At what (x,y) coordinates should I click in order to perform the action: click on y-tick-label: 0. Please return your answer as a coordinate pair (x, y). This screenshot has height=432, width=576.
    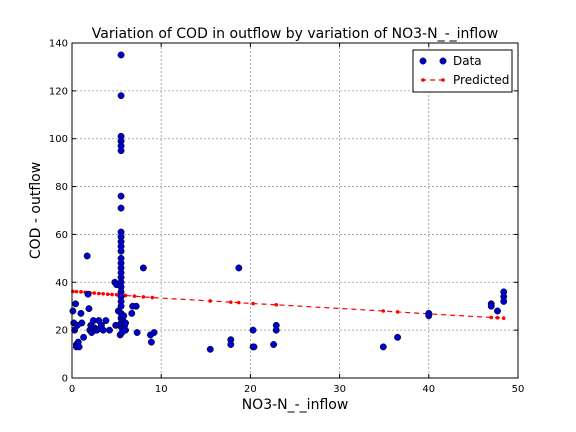
    Looking at the image, I should click on (65, 379).